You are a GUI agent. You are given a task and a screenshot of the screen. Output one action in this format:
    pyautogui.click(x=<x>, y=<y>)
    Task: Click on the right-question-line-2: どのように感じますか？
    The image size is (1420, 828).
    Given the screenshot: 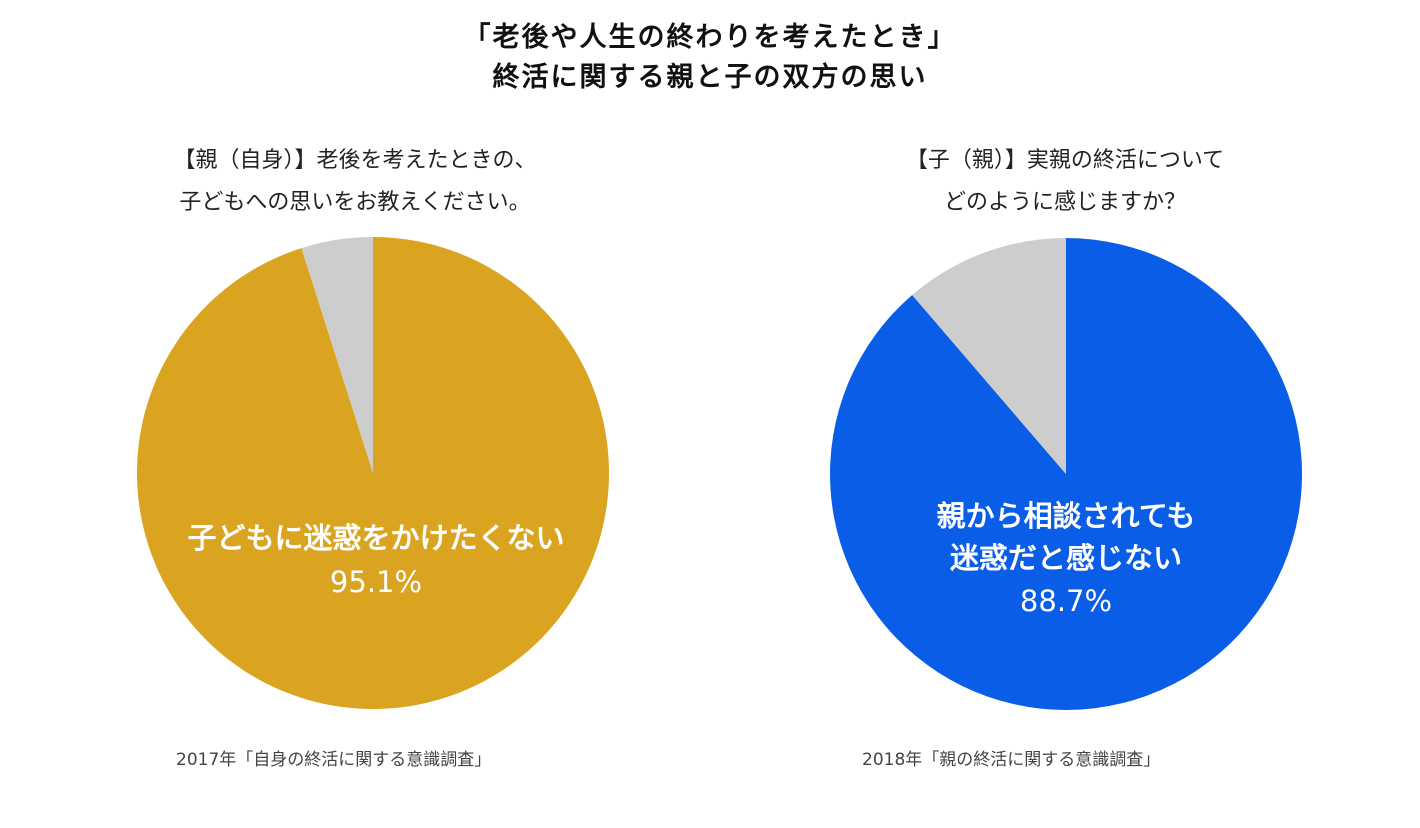 What is the action you would take?
    pyautogui.click(x=1064, y=202)
    